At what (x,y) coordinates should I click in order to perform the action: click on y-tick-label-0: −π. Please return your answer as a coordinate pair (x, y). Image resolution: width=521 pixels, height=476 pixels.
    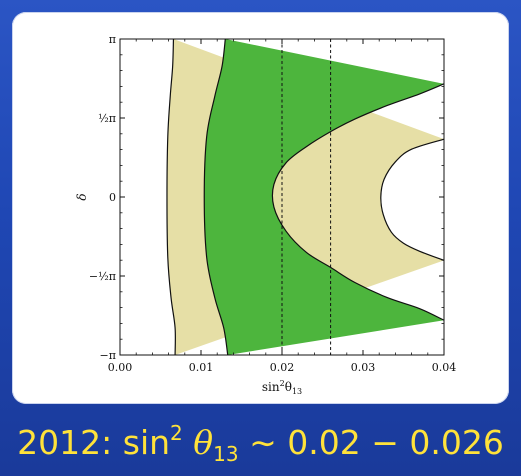
    Looking at the image, I should click on (108, 355).